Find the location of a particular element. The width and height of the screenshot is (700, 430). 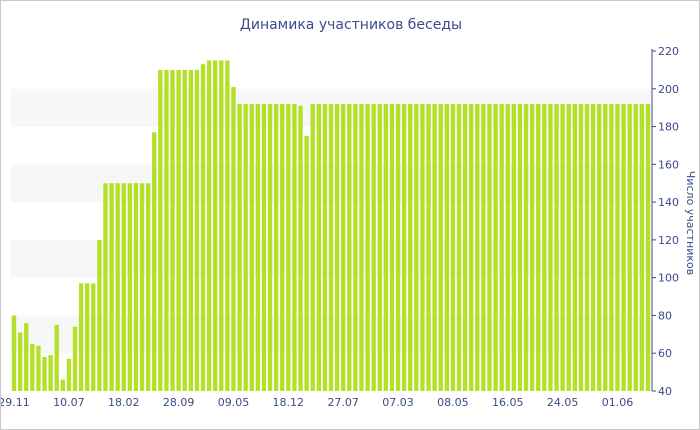

x-tick-label: 27.07 is located at coordinates (343, 402).